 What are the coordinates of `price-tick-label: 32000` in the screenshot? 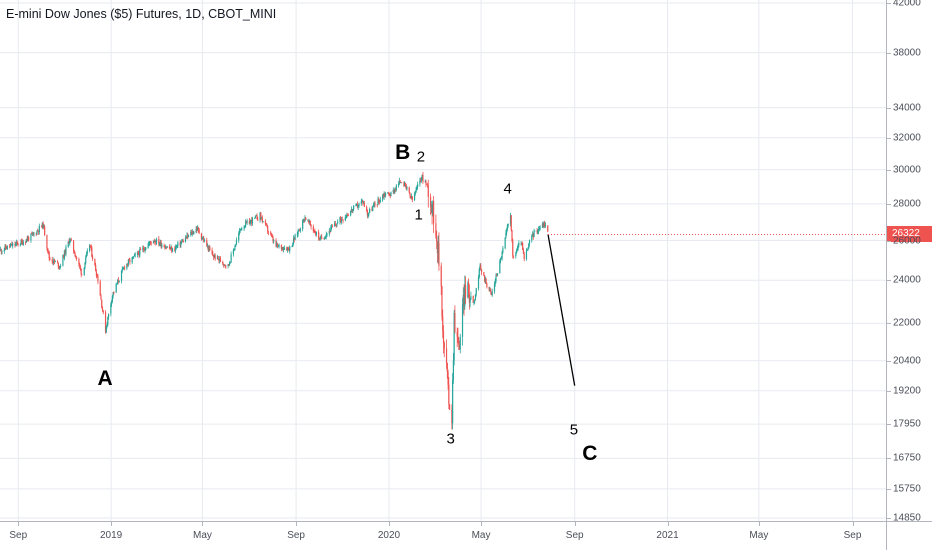 It's located at (907, 138).